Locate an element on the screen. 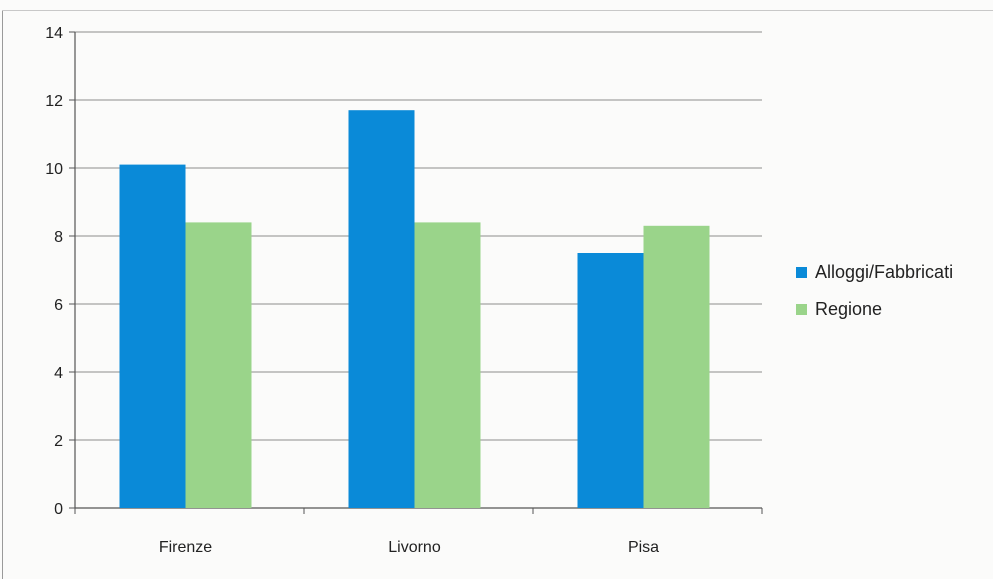  frame-left-edge is located at coordinates (2, 294).